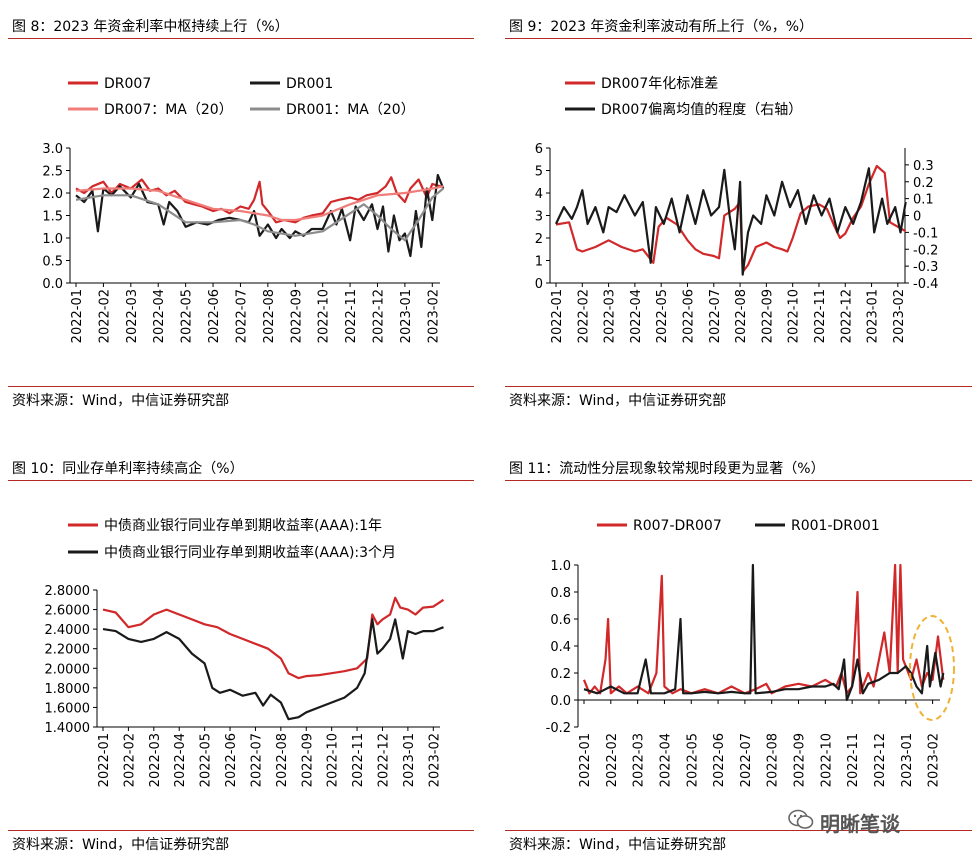  Describe the element at coordinates (307, 760) in the screenshot. I see `x-tick-label-fig10: 2022-09` at that location.